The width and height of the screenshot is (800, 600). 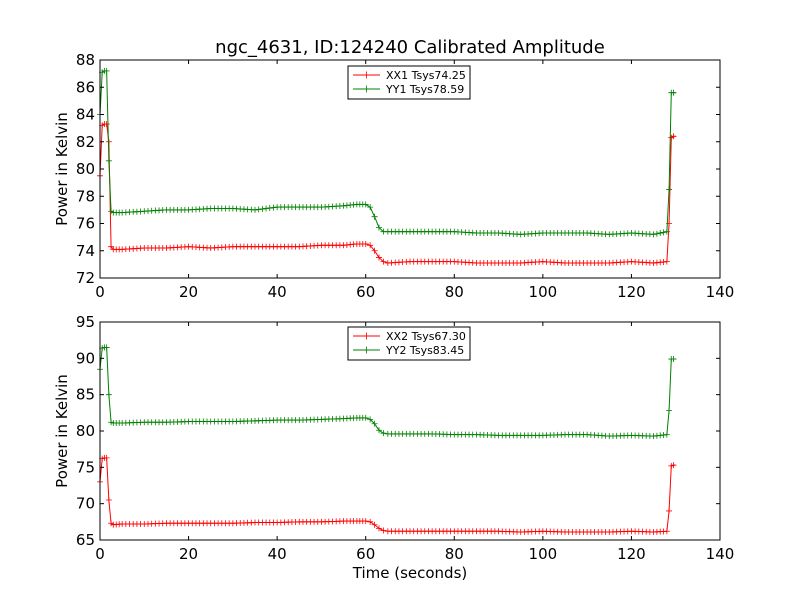 What do you see at coordinates (424, 350) in the screenshot?
I see `legend-label: YY2 Tsys83.45` at bounding box center [424, 350].